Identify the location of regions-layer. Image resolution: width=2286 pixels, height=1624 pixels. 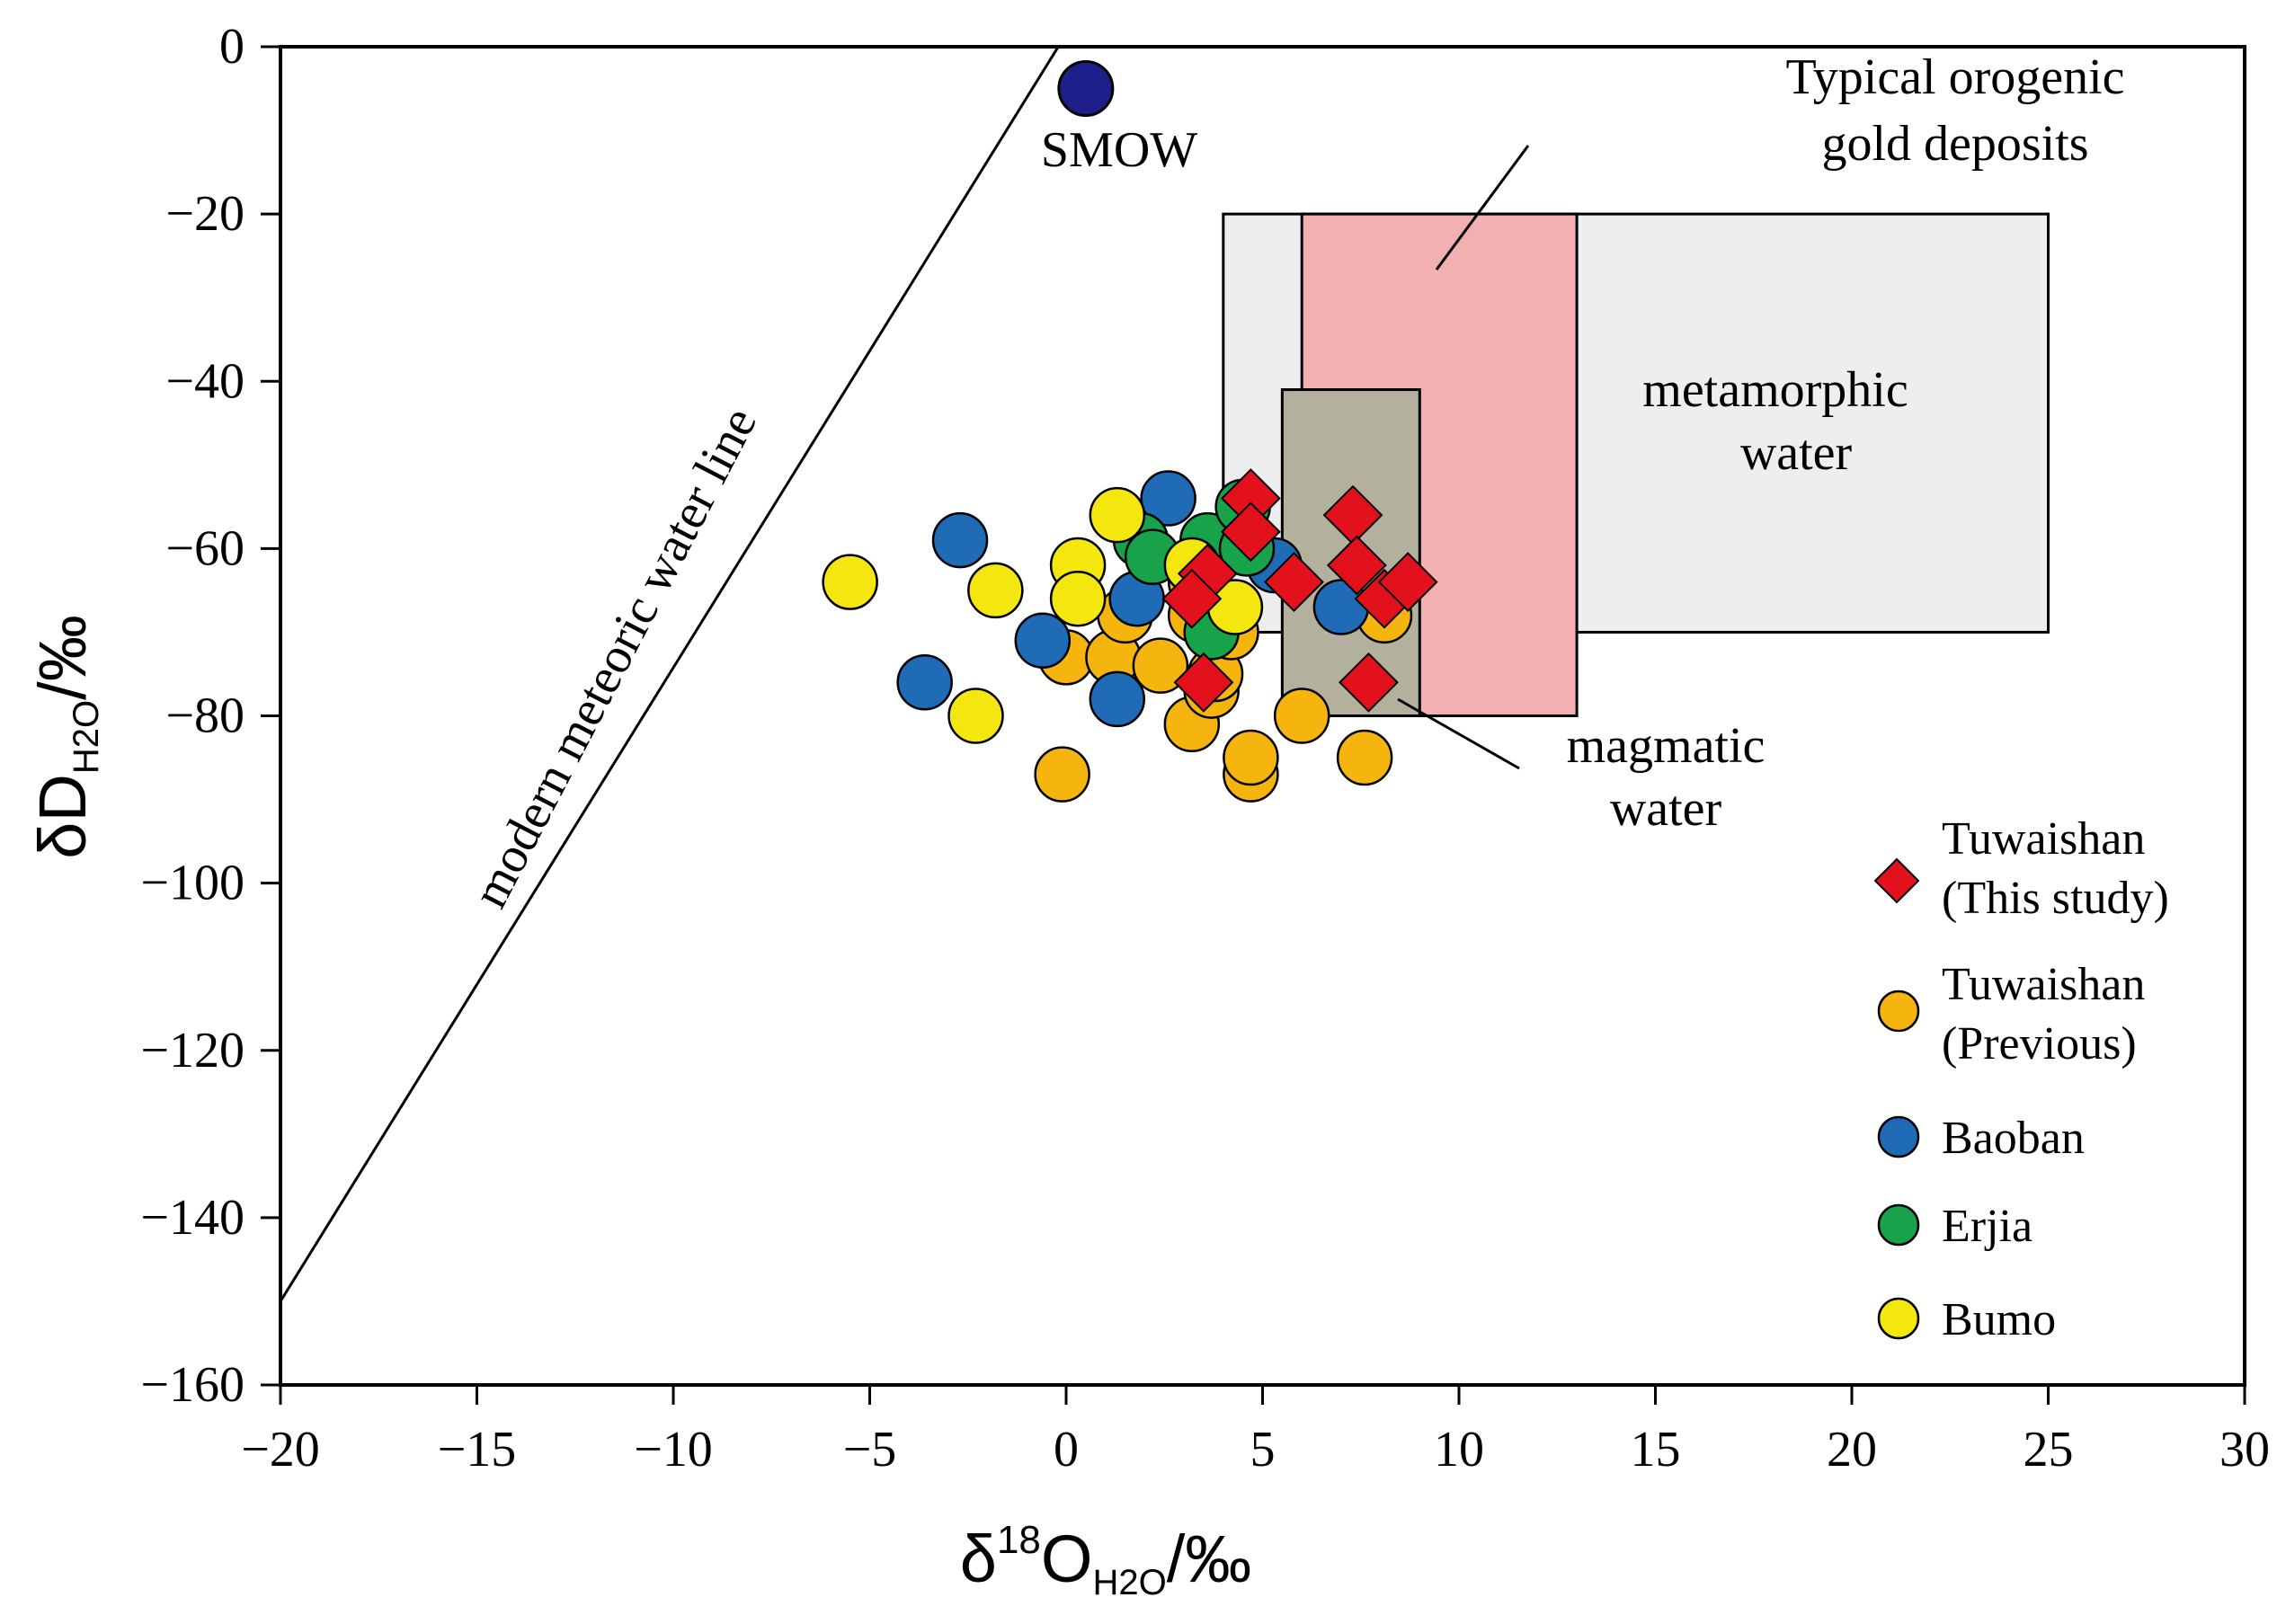
(1636, 464).